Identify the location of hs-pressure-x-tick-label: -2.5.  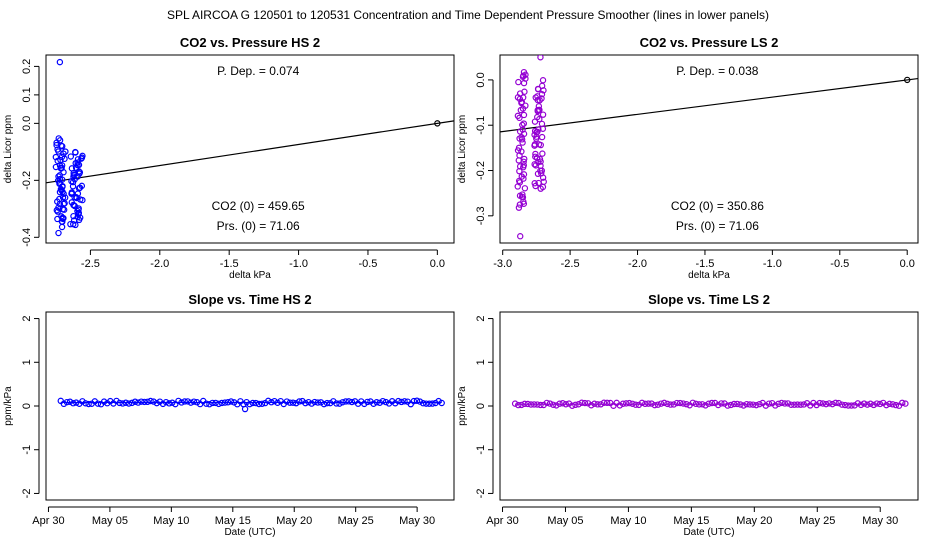
(90, 264).